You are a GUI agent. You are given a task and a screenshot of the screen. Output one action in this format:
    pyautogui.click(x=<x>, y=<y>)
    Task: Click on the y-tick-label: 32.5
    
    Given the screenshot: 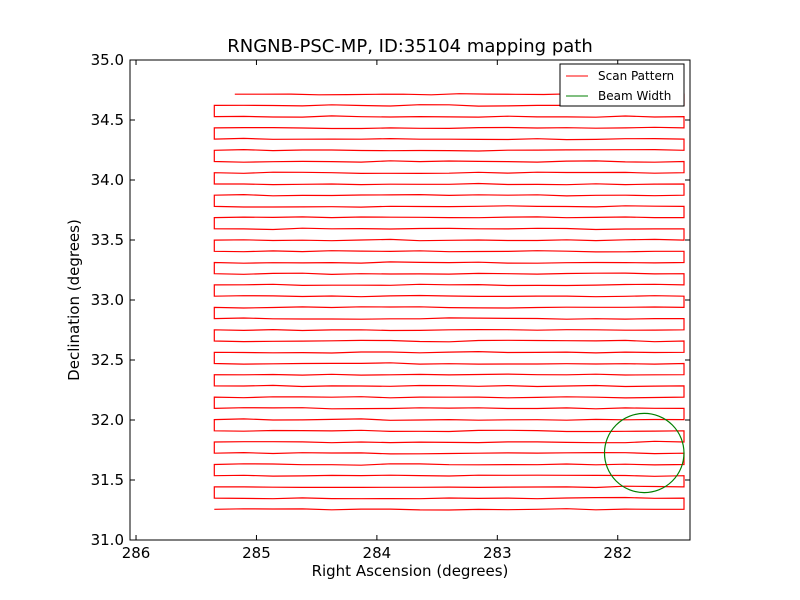 What is the action you would take?
    pyautogui.click(x=107, y=360)
    